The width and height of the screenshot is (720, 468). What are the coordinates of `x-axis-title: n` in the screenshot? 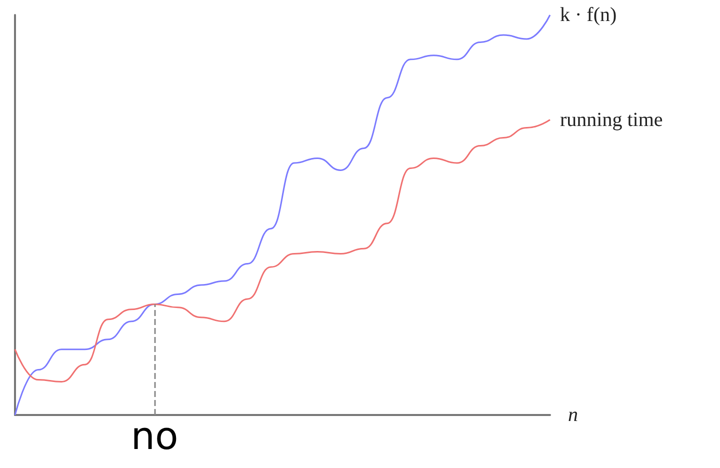 It's located at (573, 415).